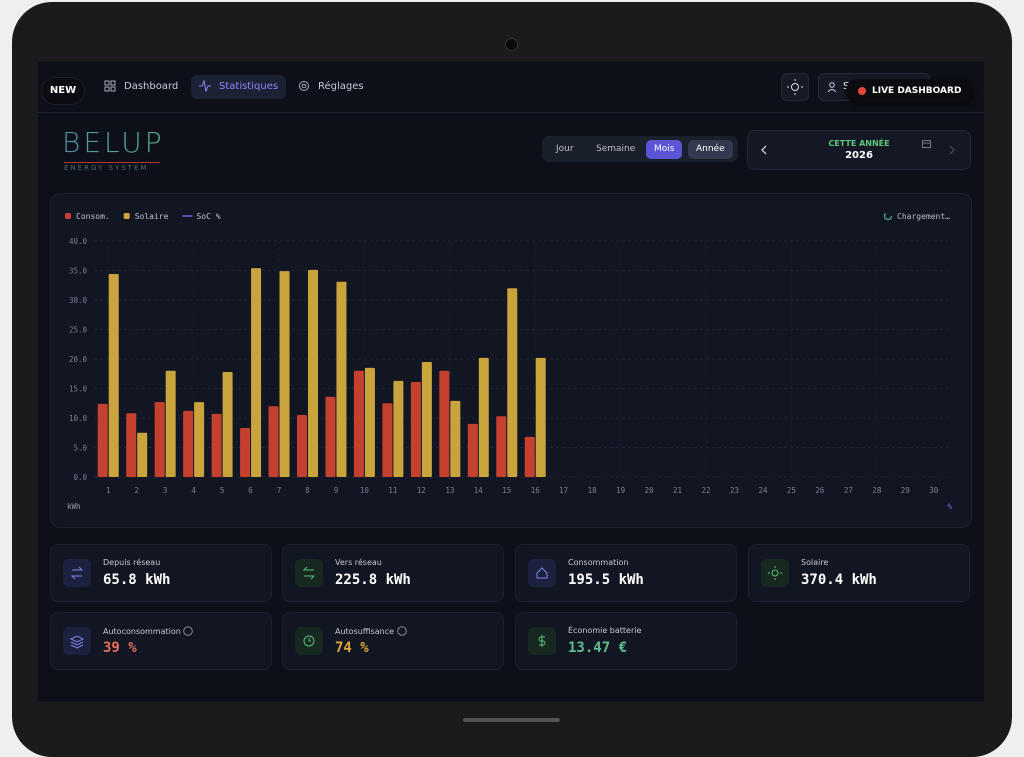 The width and height of the screenshot is (1024, 757). Describe the element at coordinates (536, 490) in the screenshot. I see `x-tick-label: 16` at that location.